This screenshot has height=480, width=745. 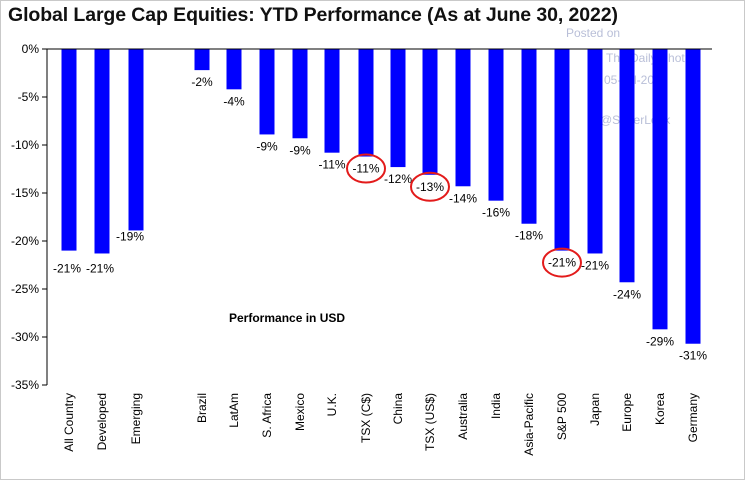 I want to click on x-tick-label-group: China, so click(x=398, y=409).